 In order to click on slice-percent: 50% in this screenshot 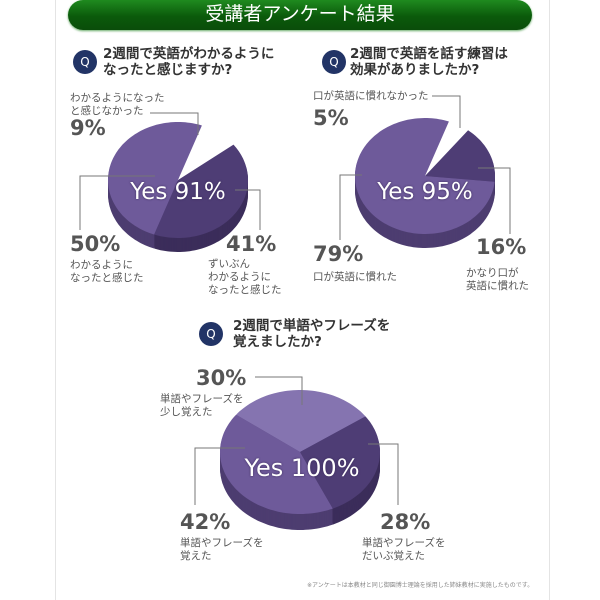, I will do `click(95, 244)`.